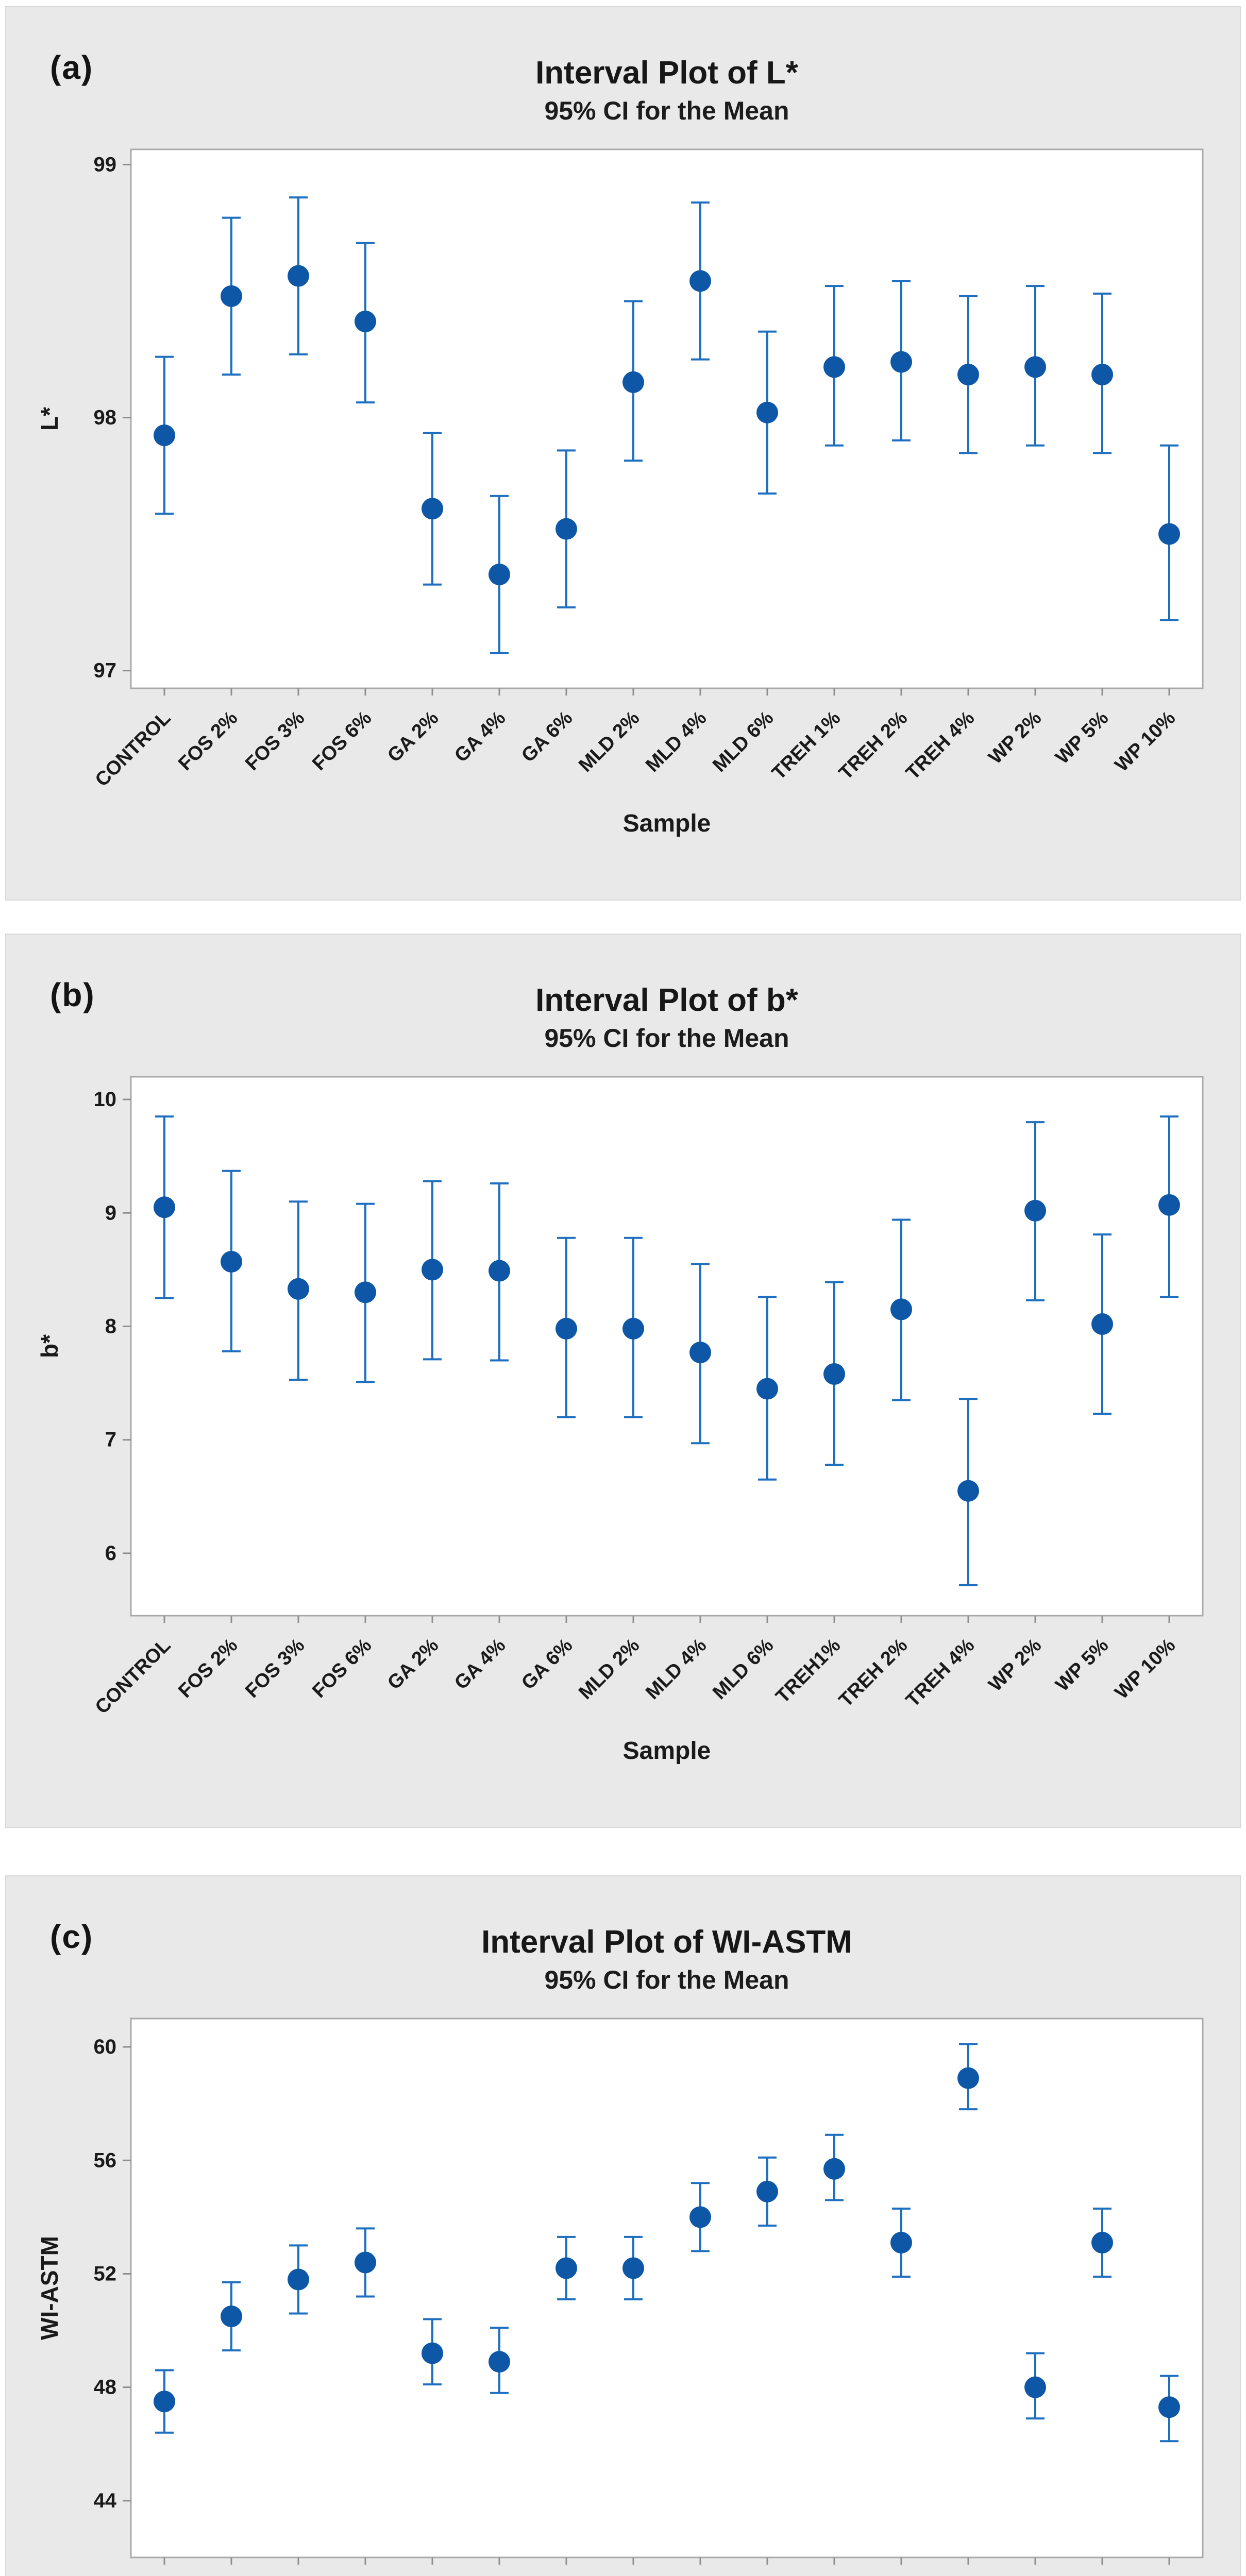 The image size is (1246, 2576). I want to click on x-axis-category-label: GA 4%, so click(480, 1664).